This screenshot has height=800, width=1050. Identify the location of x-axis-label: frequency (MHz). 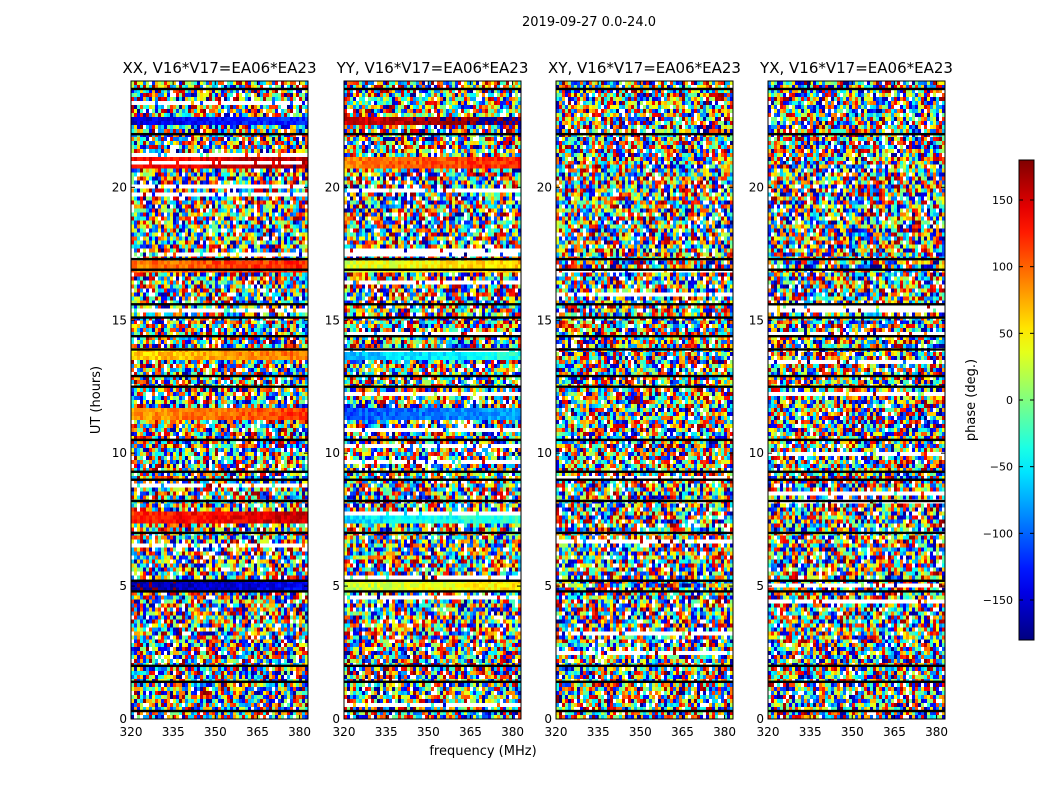
(482, 751).